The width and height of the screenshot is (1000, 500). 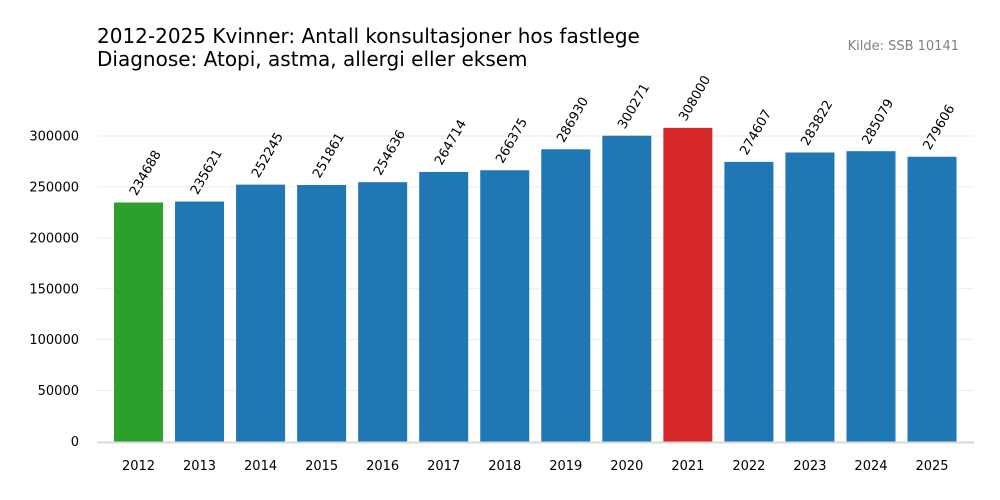 I want to click on bar-2015, so click(x=322, y=313).